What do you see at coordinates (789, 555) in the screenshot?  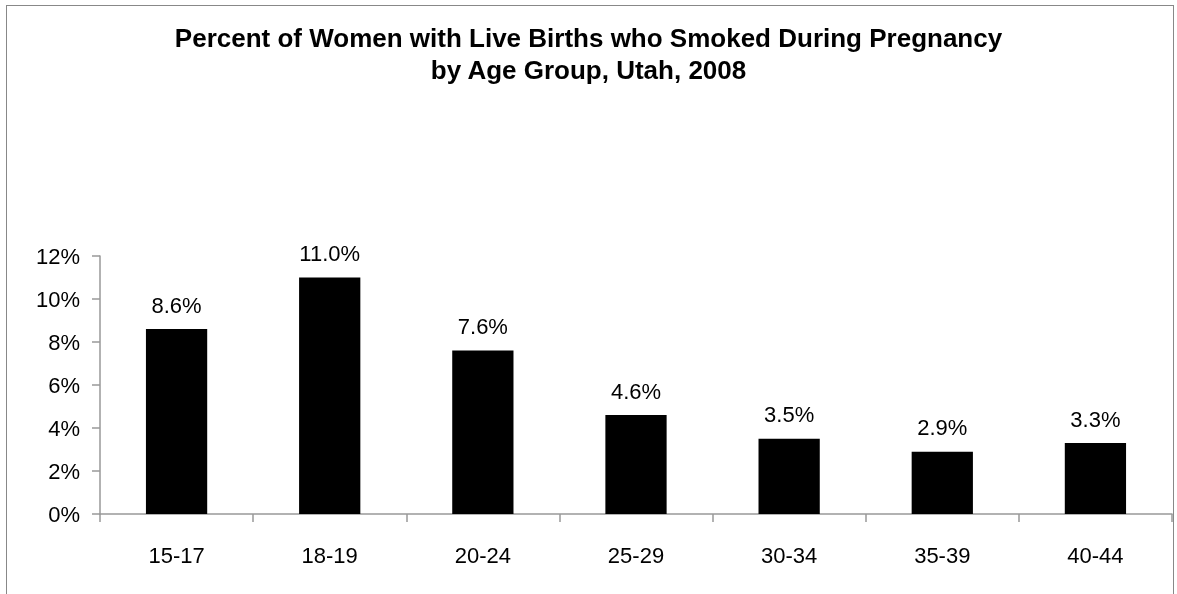 I see `x-tick-label: 30-34` at bounding box center [789, 555].